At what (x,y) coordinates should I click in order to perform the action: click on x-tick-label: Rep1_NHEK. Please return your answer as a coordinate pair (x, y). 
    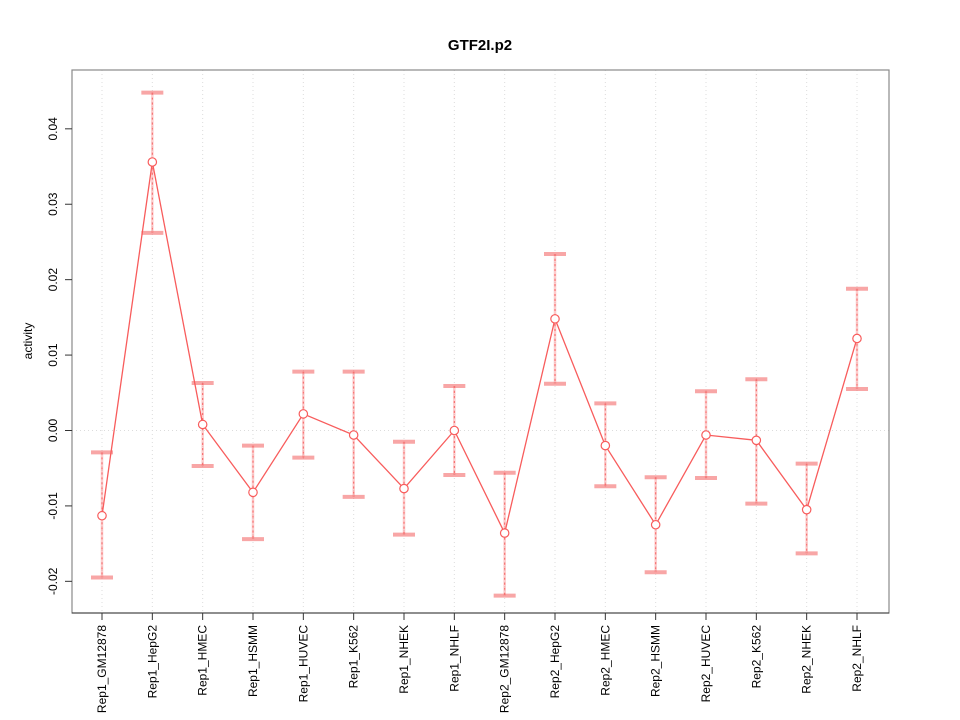
    Looking at the image, I should click on (404, 659).